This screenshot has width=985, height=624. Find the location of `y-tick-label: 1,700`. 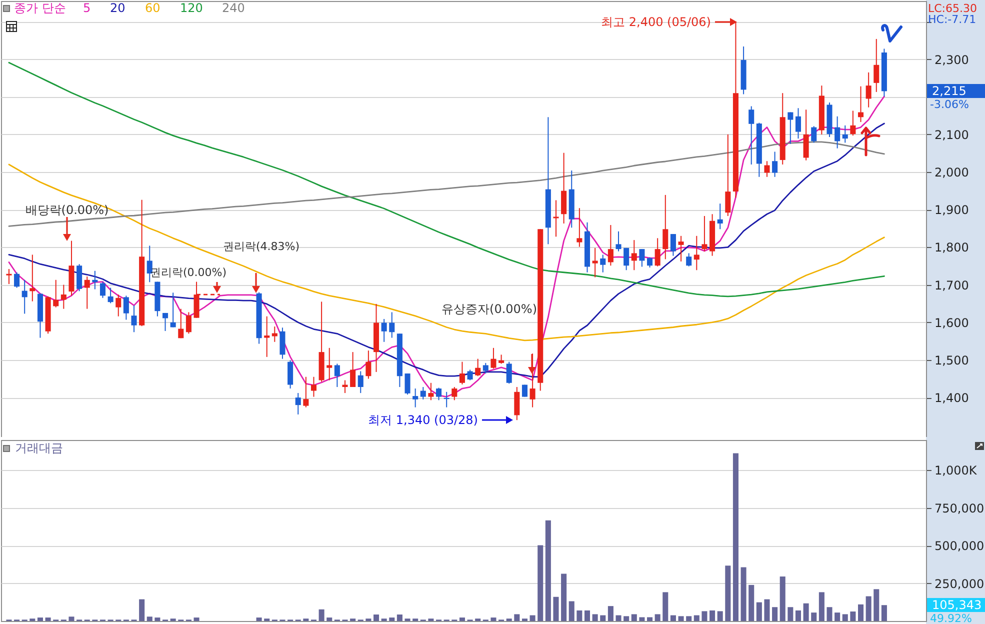

y-tick-label: 1,700 is located at coordinates (951, 285).